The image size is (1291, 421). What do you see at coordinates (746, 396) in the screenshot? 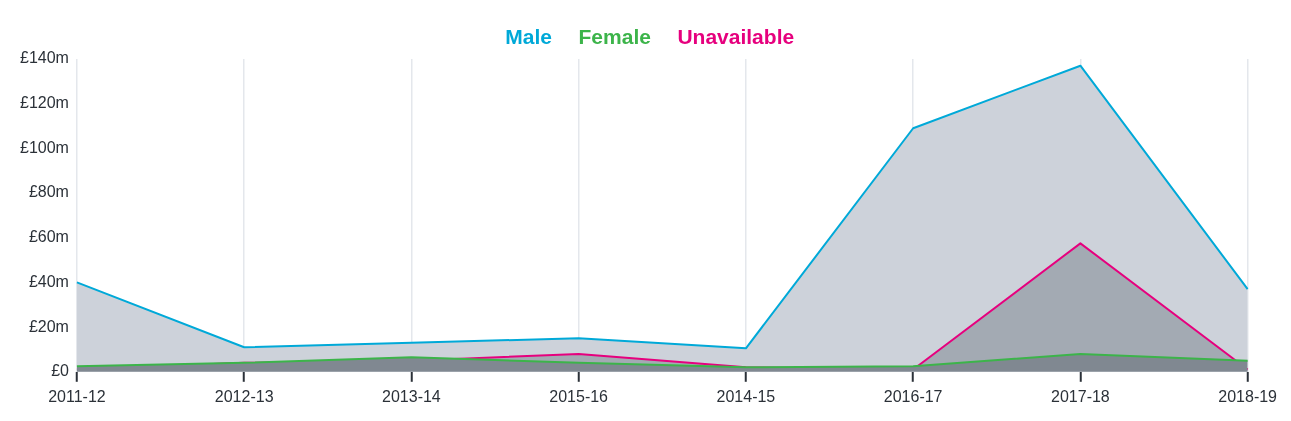
I see `x-tick-label: 2014-15` at bounding box center [746, 396].